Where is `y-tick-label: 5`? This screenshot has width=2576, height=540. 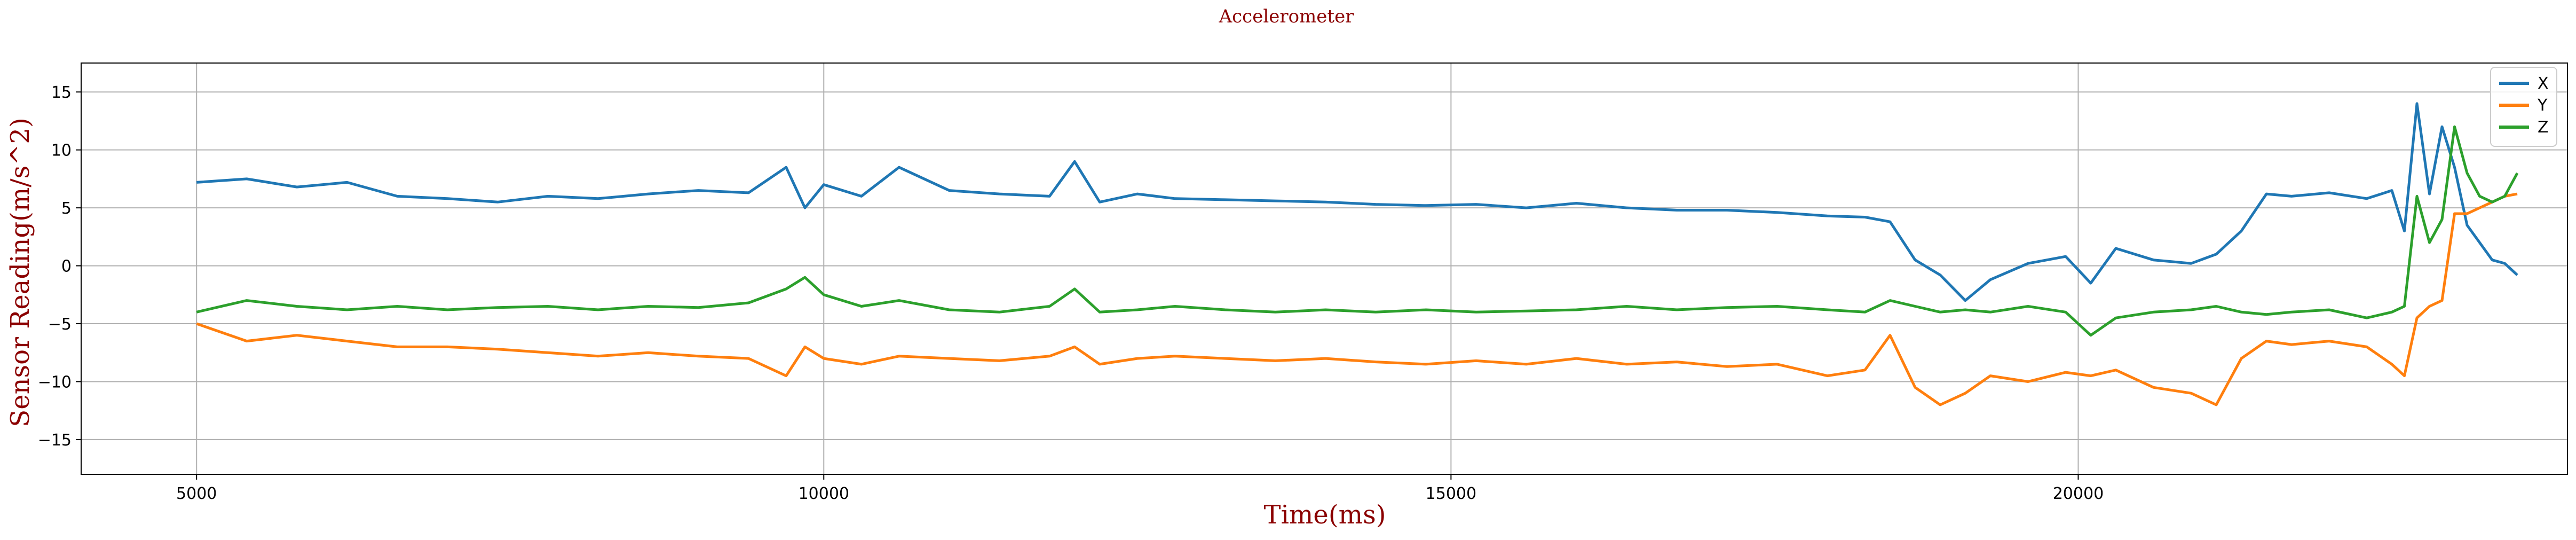
y-tick-label: 5 is located at coordinates (66, 208).